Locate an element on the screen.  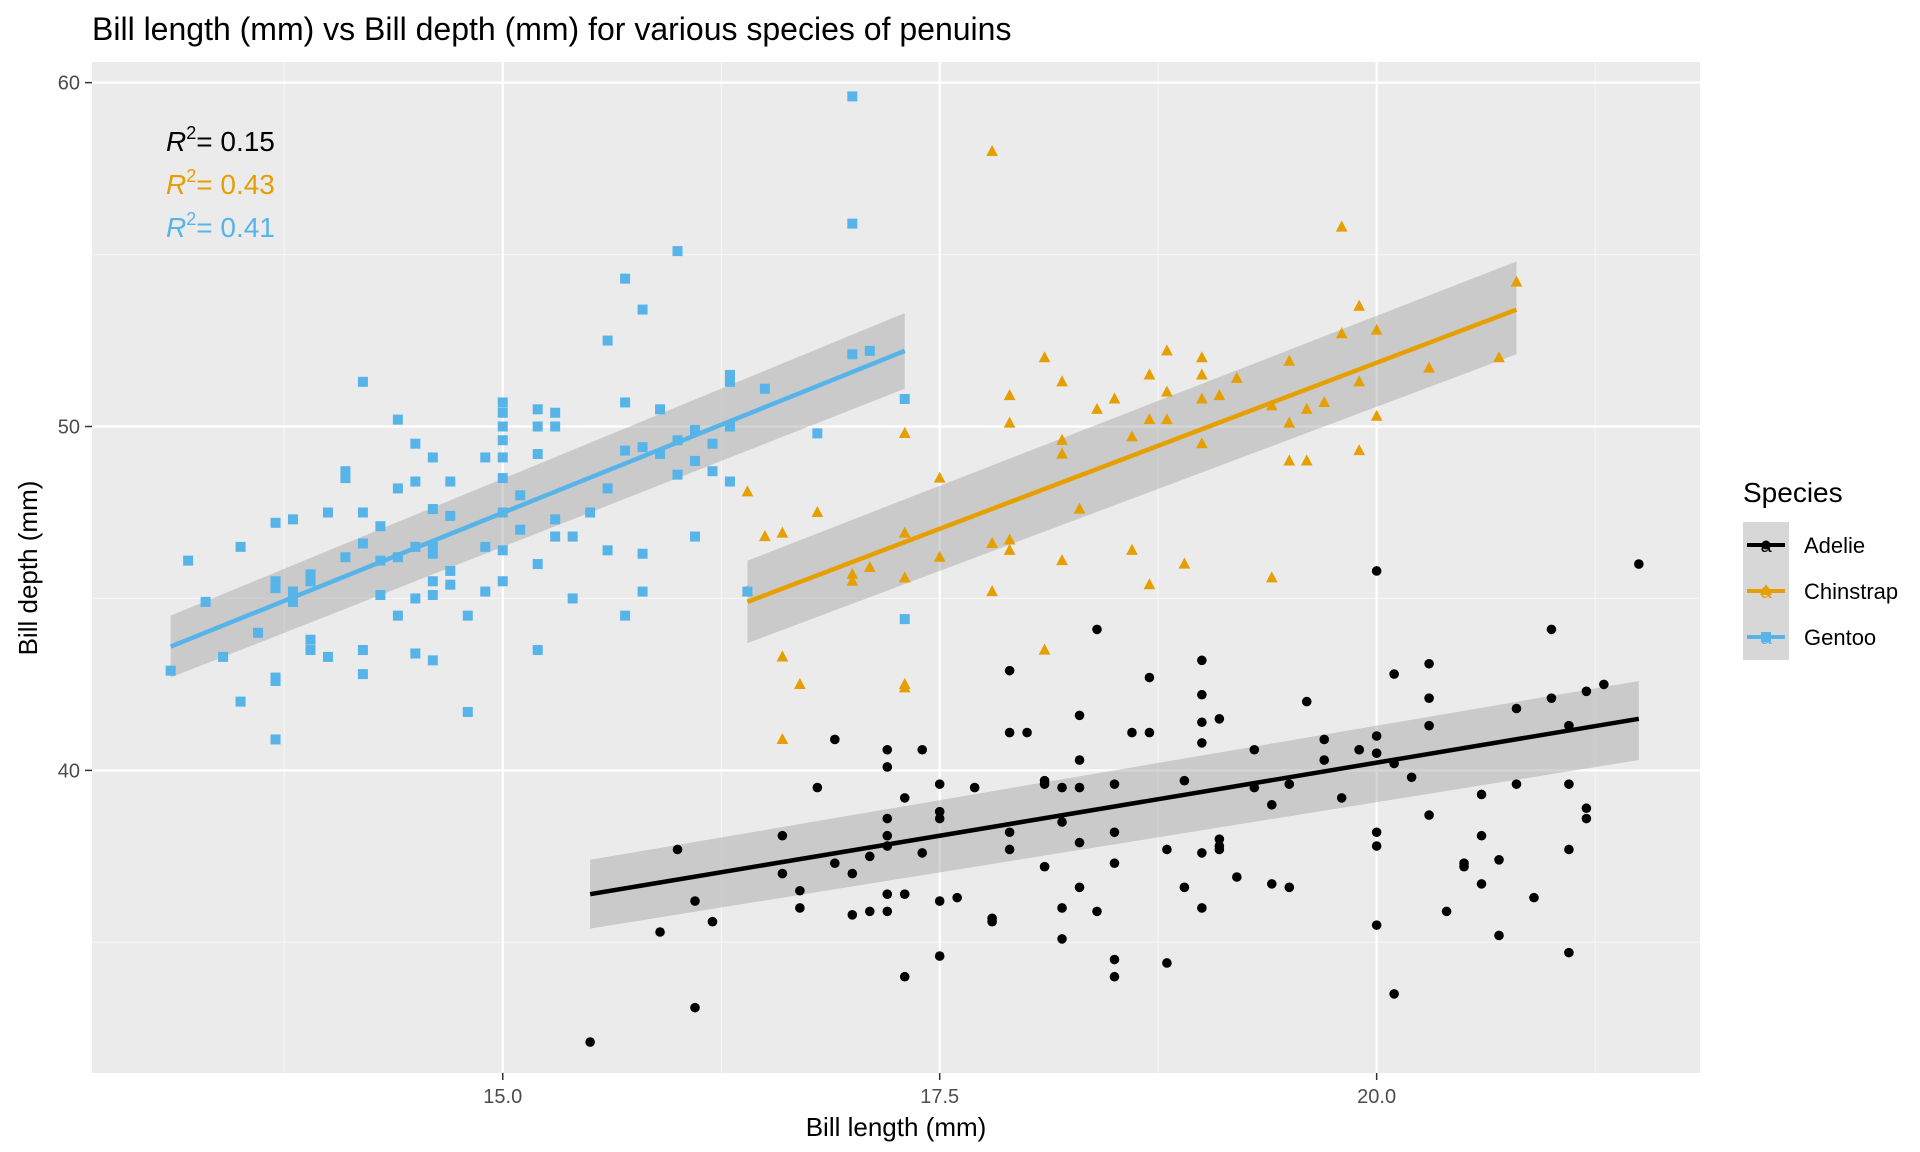
regression-line-gentoo is located at coordinates (537, 498).